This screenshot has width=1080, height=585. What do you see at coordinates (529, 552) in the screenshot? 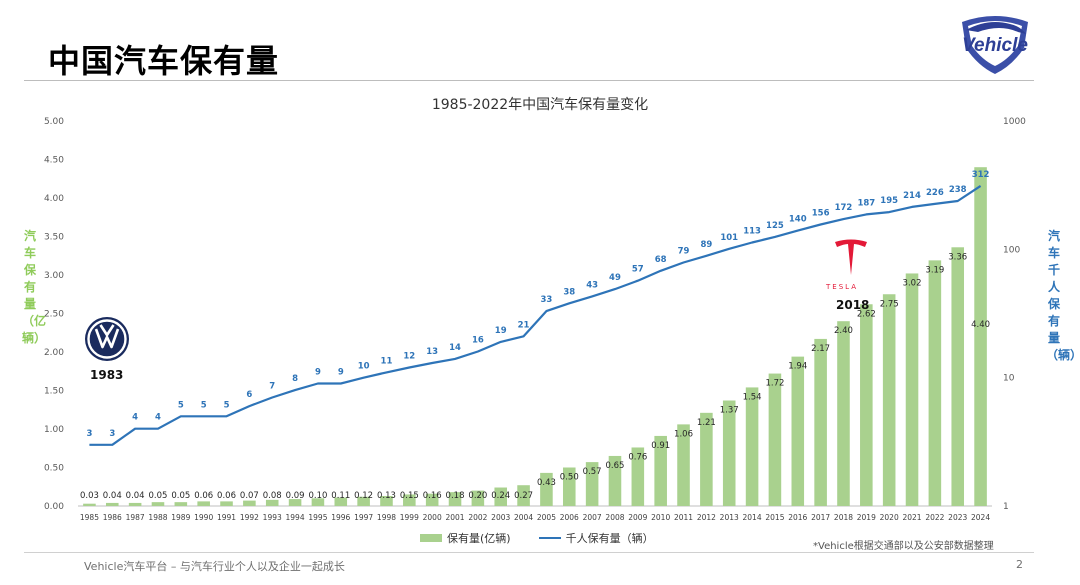
I see `footer-divider` at bounding box center [529, 552].